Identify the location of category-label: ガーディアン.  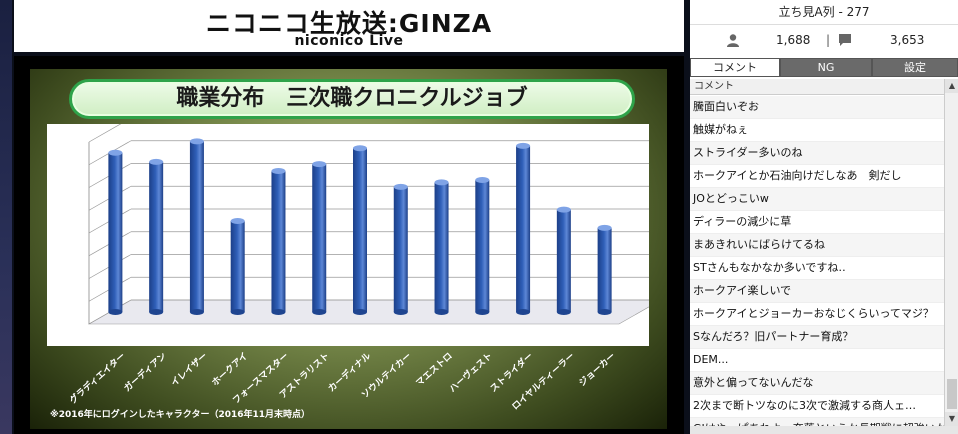
(145, 373).